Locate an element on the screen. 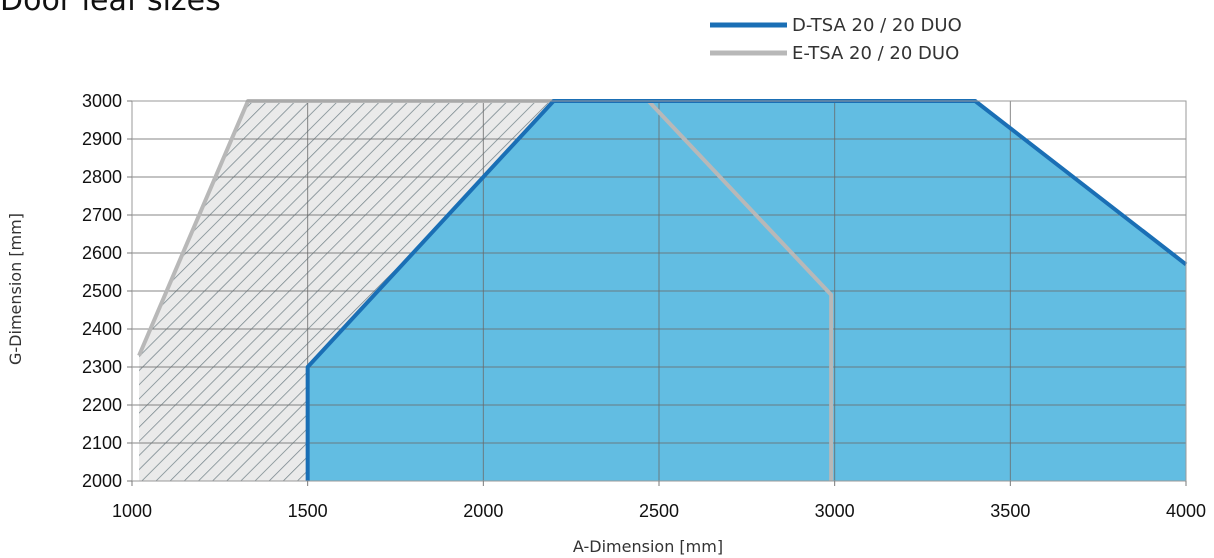 This screenshot has width=1214, height=558. x-tick-label: 1000 is located at coordinates (132, 511).